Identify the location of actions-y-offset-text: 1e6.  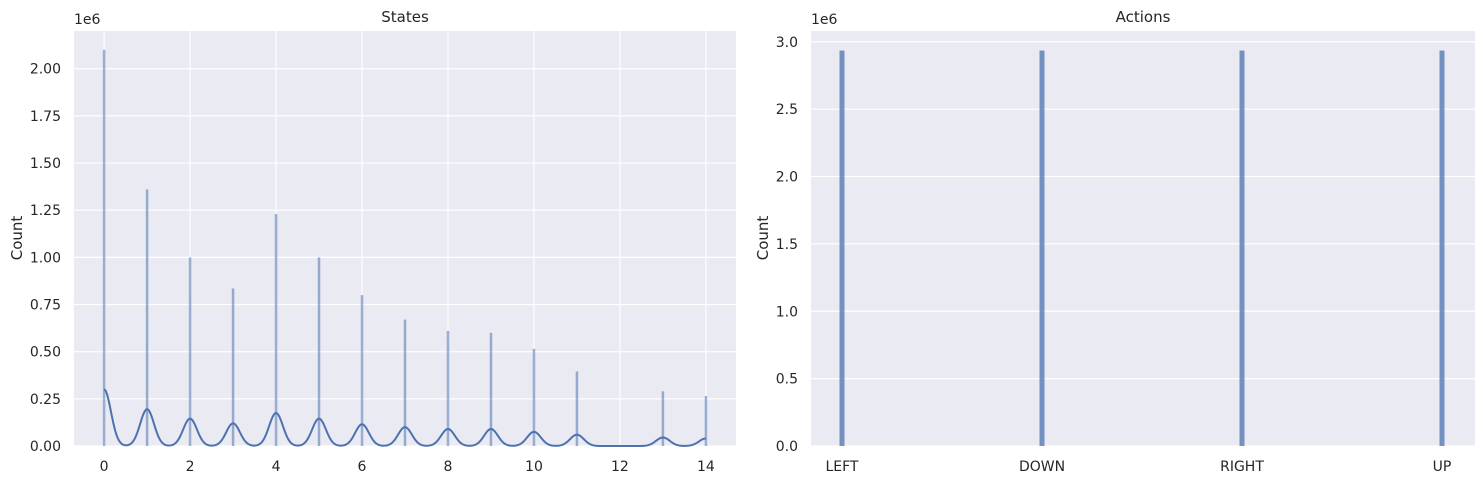
(824, 20).